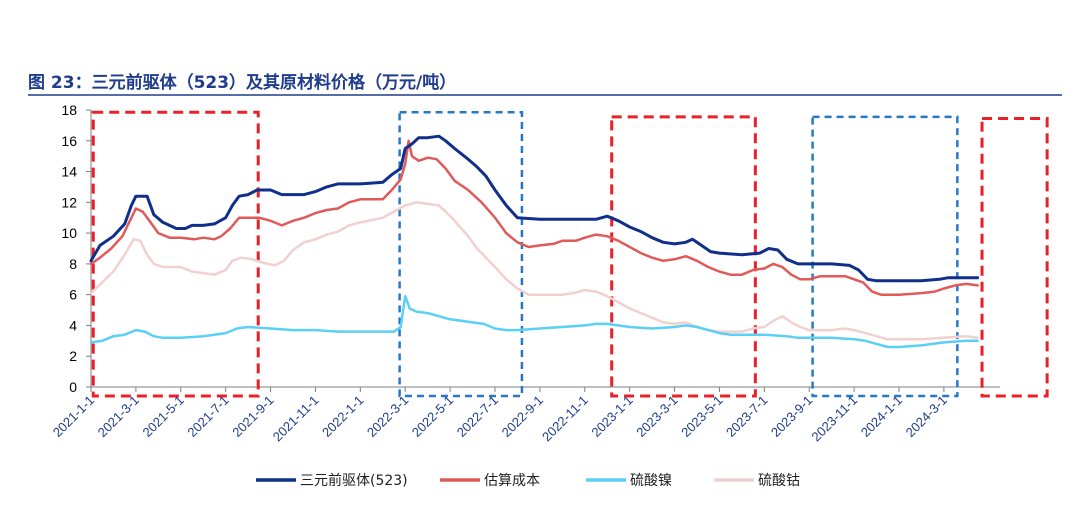 The image size is (1080, 522). What do you see at coordinates (881, 416) in the screenshot?
I see `x-tick-label: 2024-1-1` at bounding box center [881, 416].